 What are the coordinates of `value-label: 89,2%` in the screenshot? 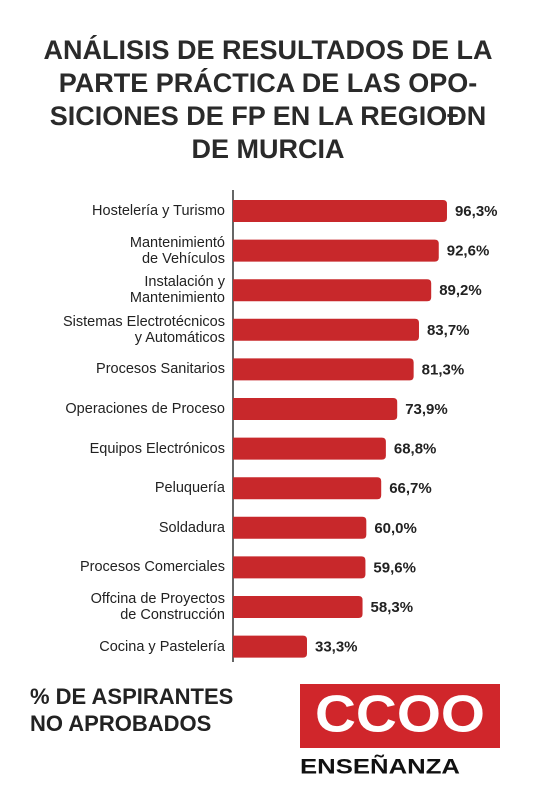 It's located at (460, 290).